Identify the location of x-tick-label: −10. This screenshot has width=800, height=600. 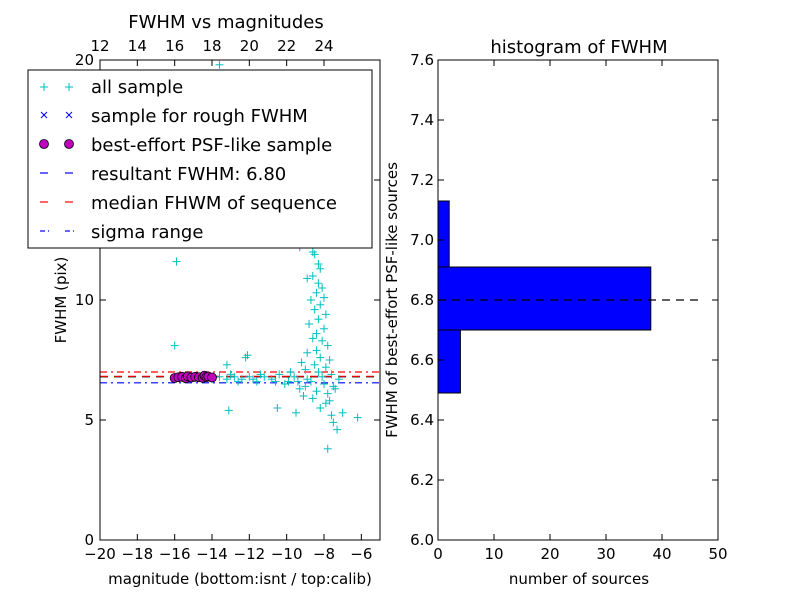
(287, 554).